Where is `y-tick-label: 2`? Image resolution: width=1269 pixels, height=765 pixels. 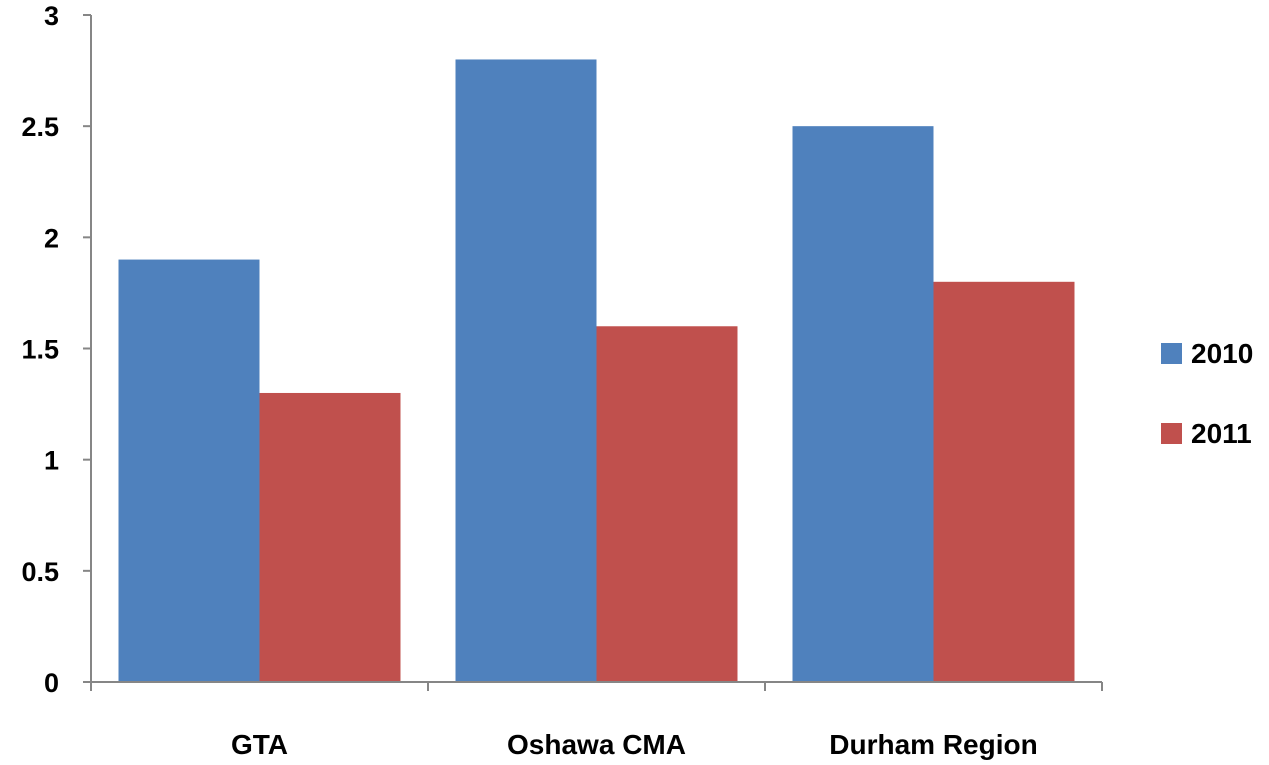
y-tick-label: 2 is located at coordinates (51, 238).